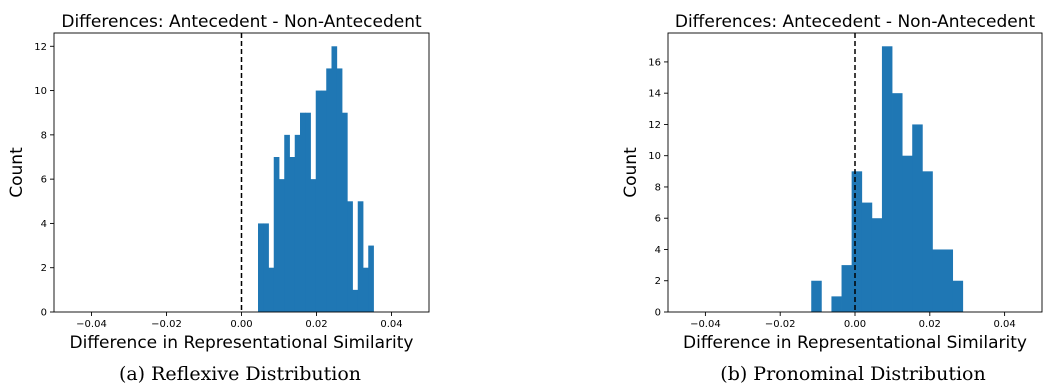 The image size is (1045, 389). What do you see at coordinates (852, 374) in the screenshot?
I see `figure-caption: (b) Pronominal Distribution` at bounding box center [852, 374].